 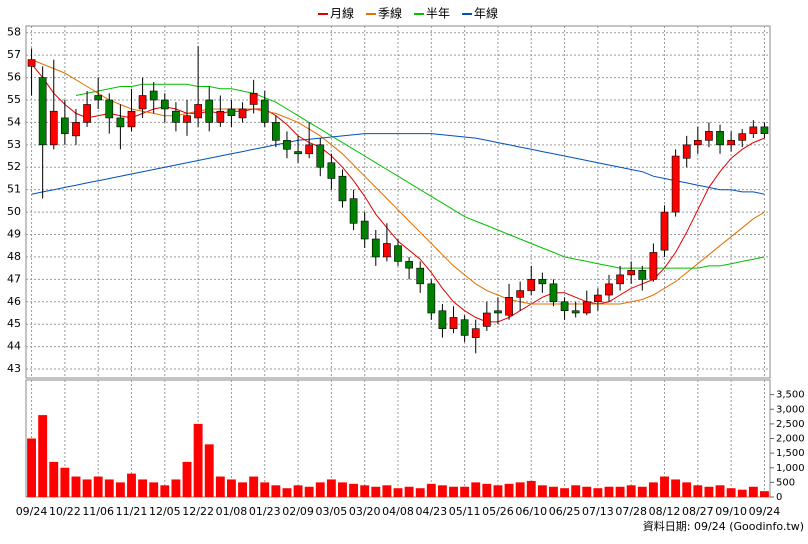 What do you see at coordinates (14, 99) in the screenshot?
I see `y-tick-label: 55` at bounding box center [14, 99].